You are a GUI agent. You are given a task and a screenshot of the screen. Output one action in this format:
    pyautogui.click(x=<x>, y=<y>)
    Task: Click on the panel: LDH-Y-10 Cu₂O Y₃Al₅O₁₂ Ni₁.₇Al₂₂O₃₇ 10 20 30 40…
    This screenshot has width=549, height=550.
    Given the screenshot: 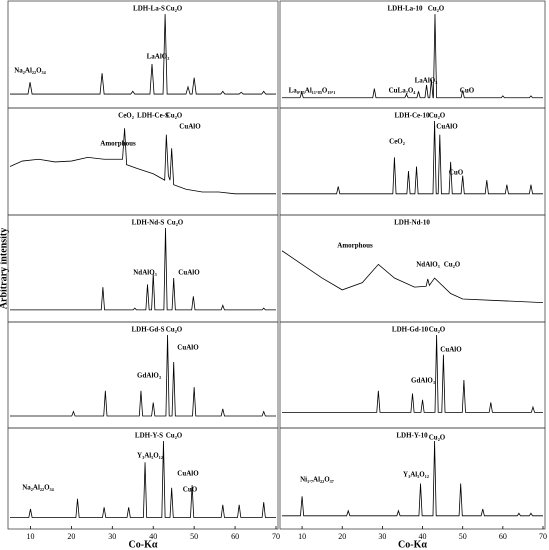 What is the action you would take?
    pyautogui.click(x=413, y=488)
    